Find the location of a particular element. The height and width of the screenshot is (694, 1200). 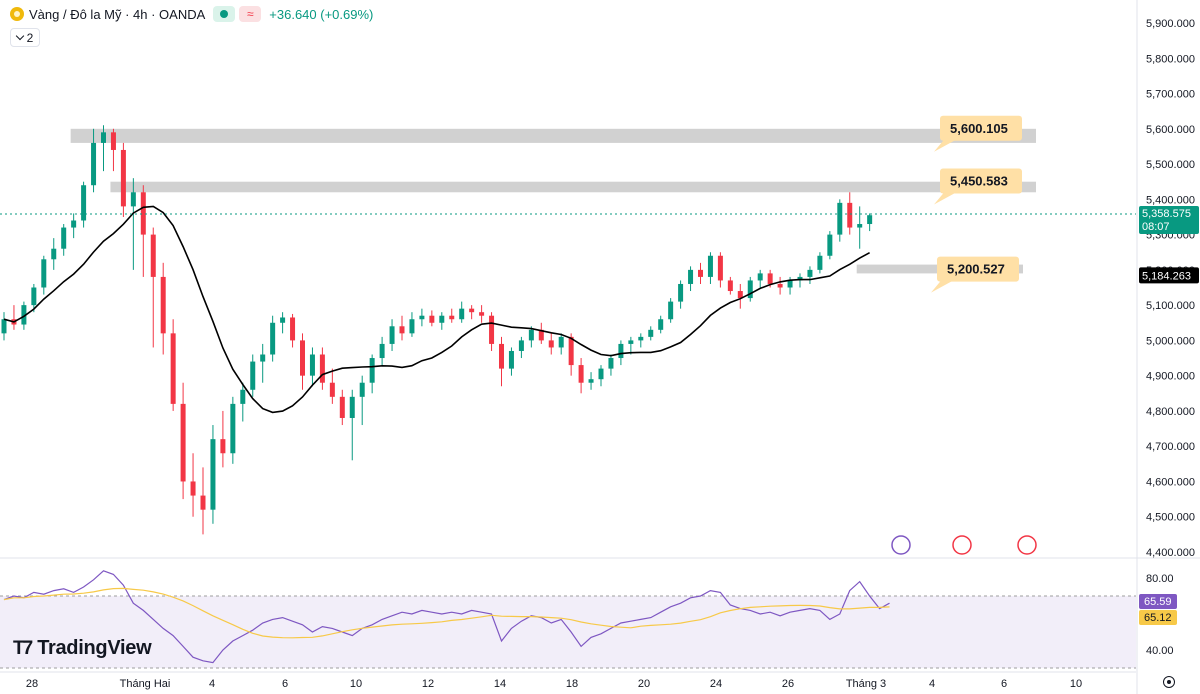

rsi-ma-value-tag is located at coordinates (1158, 617).